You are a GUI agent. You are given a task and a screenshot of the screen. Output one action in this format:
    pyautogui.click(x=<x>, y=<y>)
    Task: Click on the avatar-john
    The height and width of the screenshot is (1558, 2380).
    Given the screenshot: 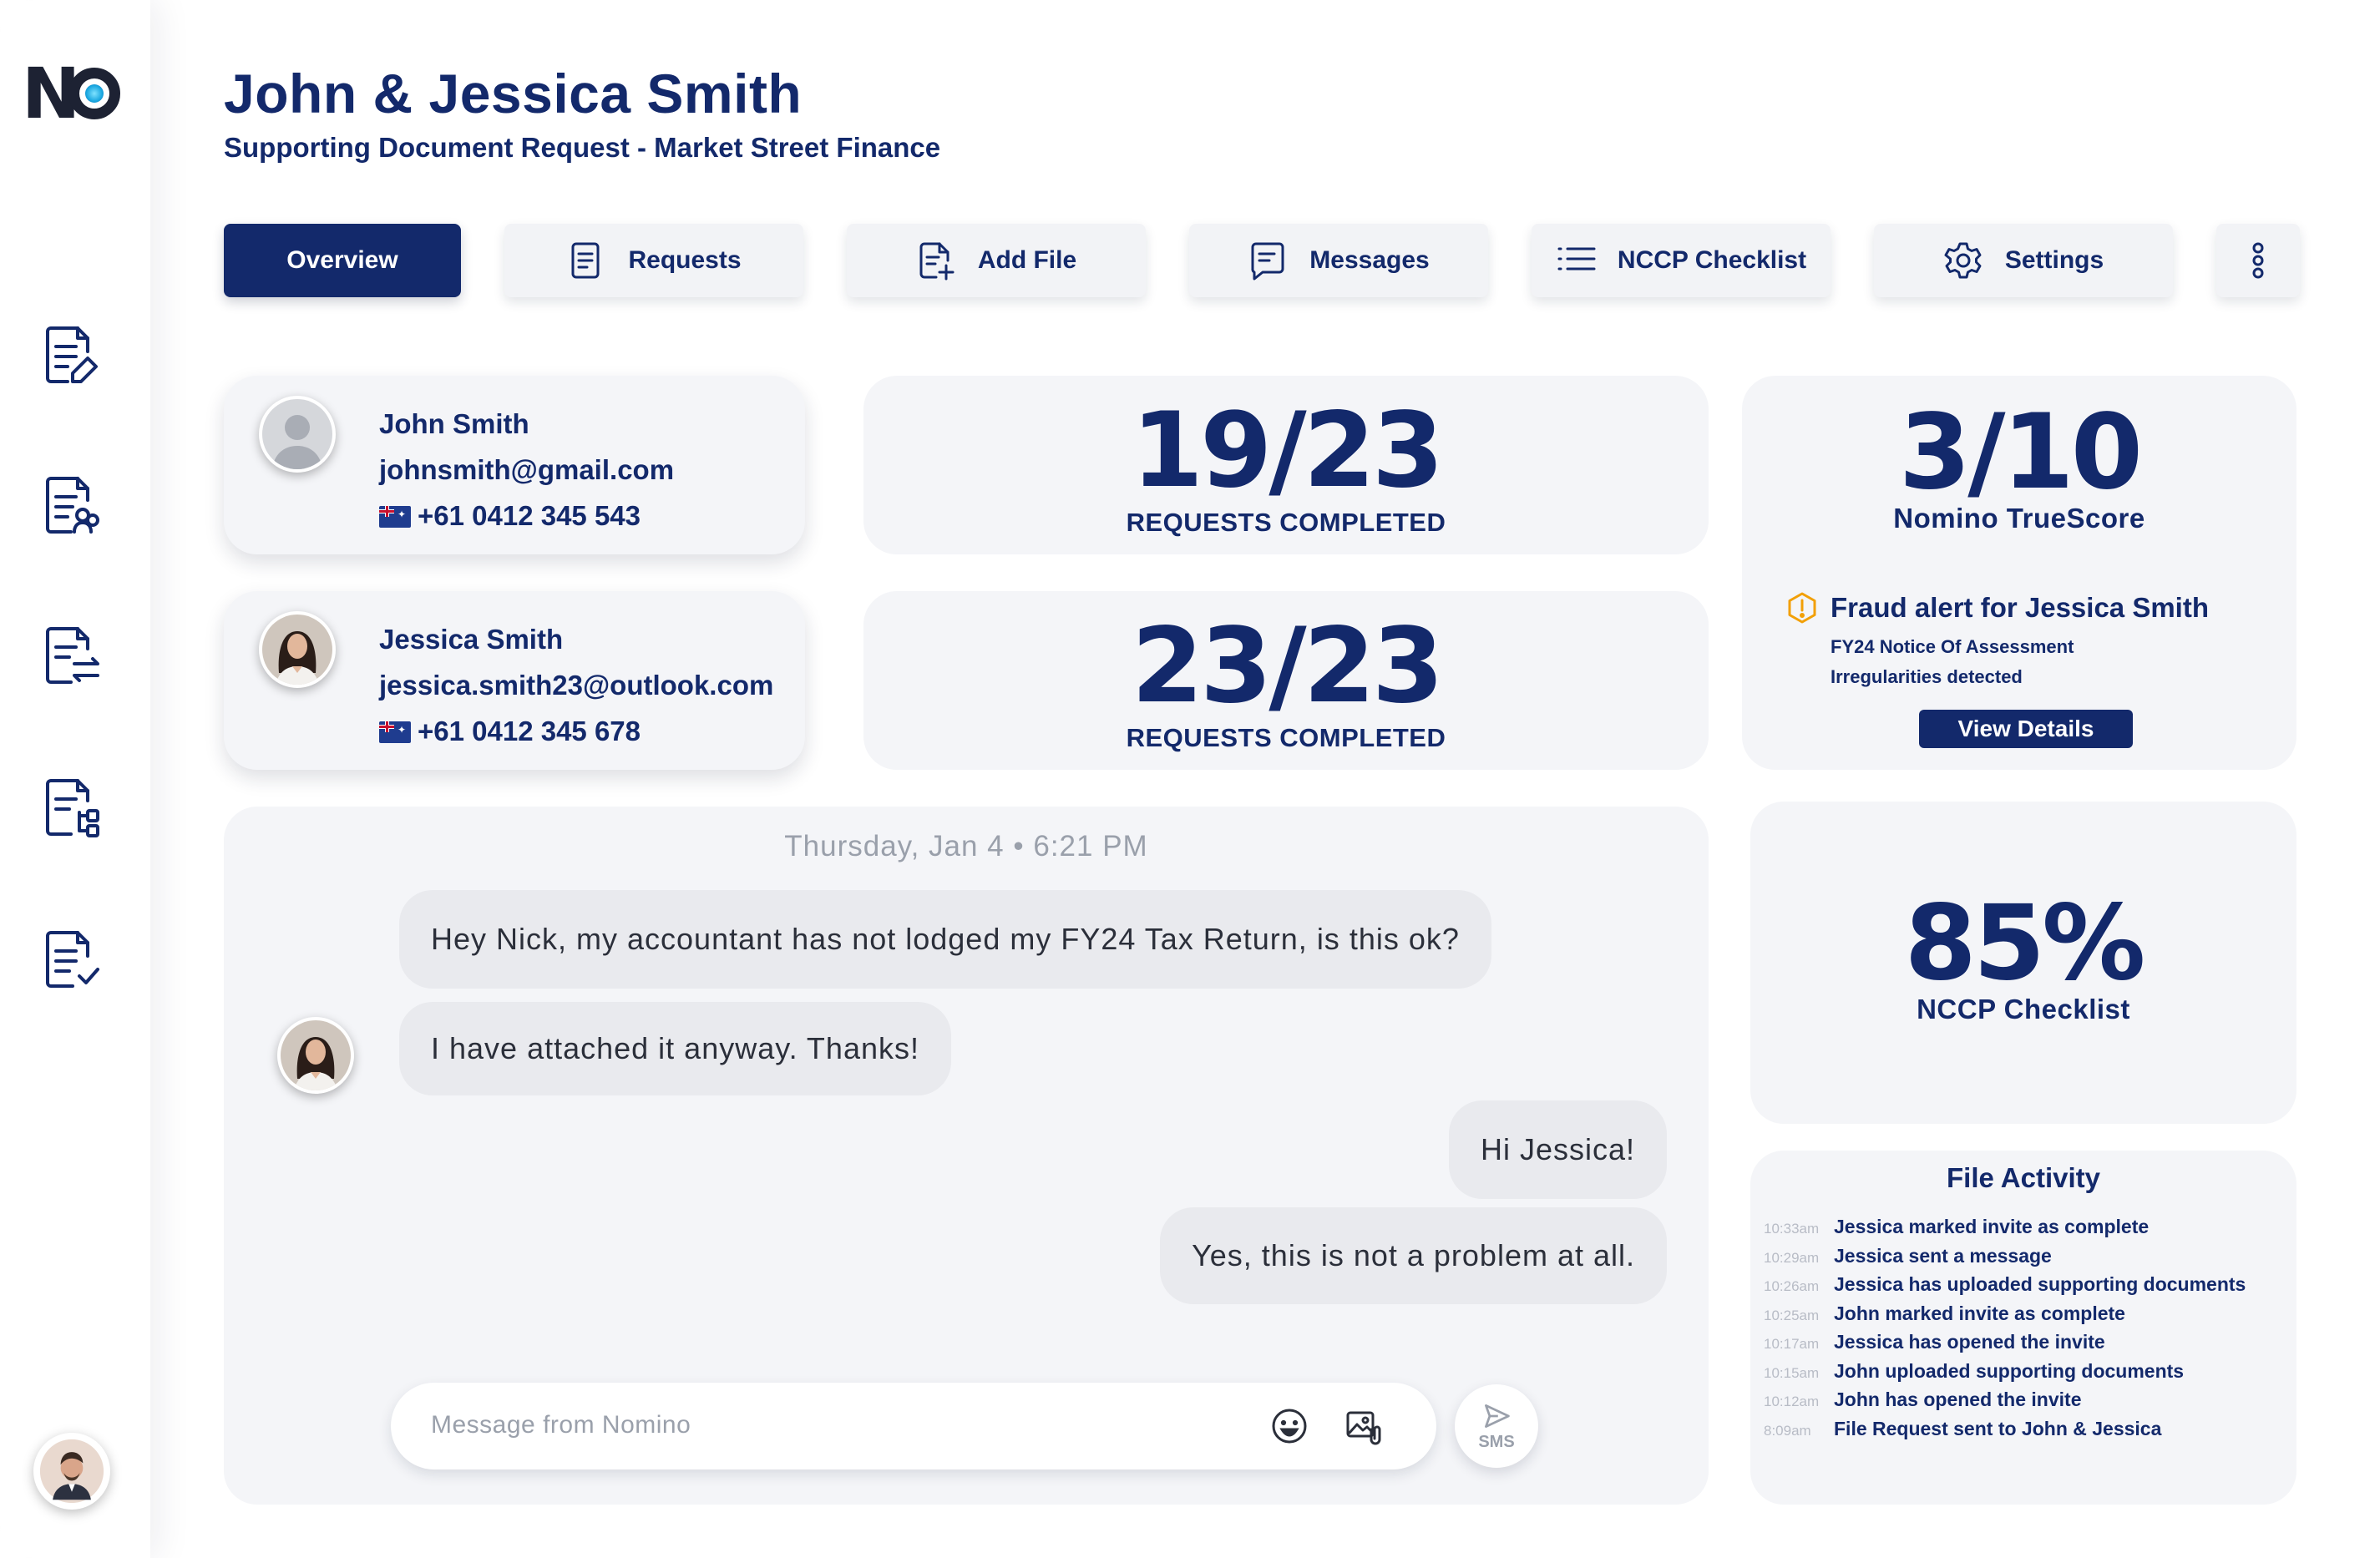 What is the action you would take?
    pyautogui.click(x=297, y=435)
    